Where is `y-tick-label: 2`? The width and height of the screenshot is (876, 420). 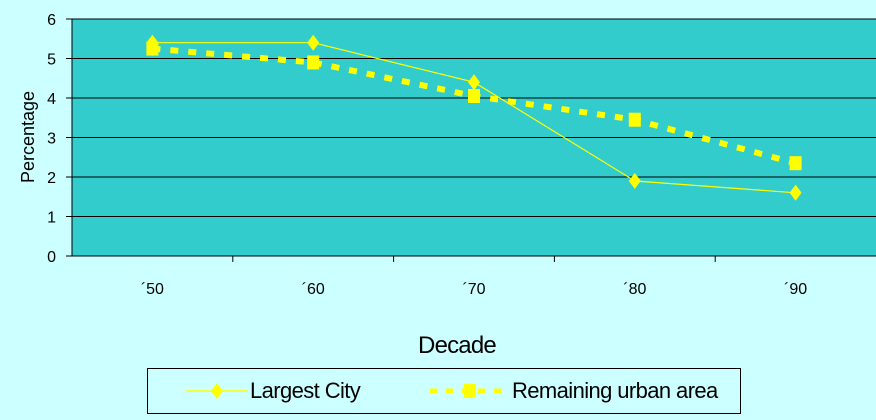
y-tick-label: 2 is located at coordinates (51, 178).